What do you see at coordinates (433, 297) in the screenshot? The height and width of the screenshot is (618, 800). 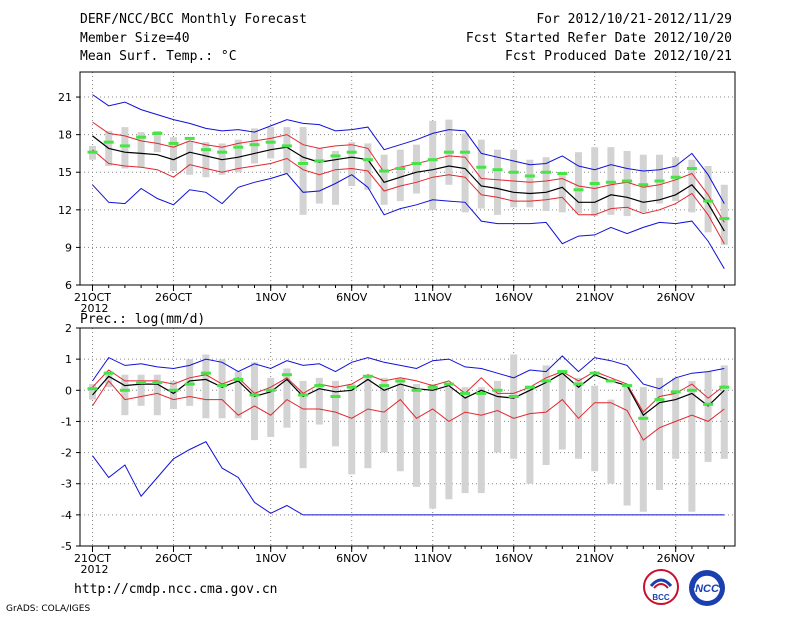 I see `temp-xtick-label: 11NOV` at bounding box center [433, 297].